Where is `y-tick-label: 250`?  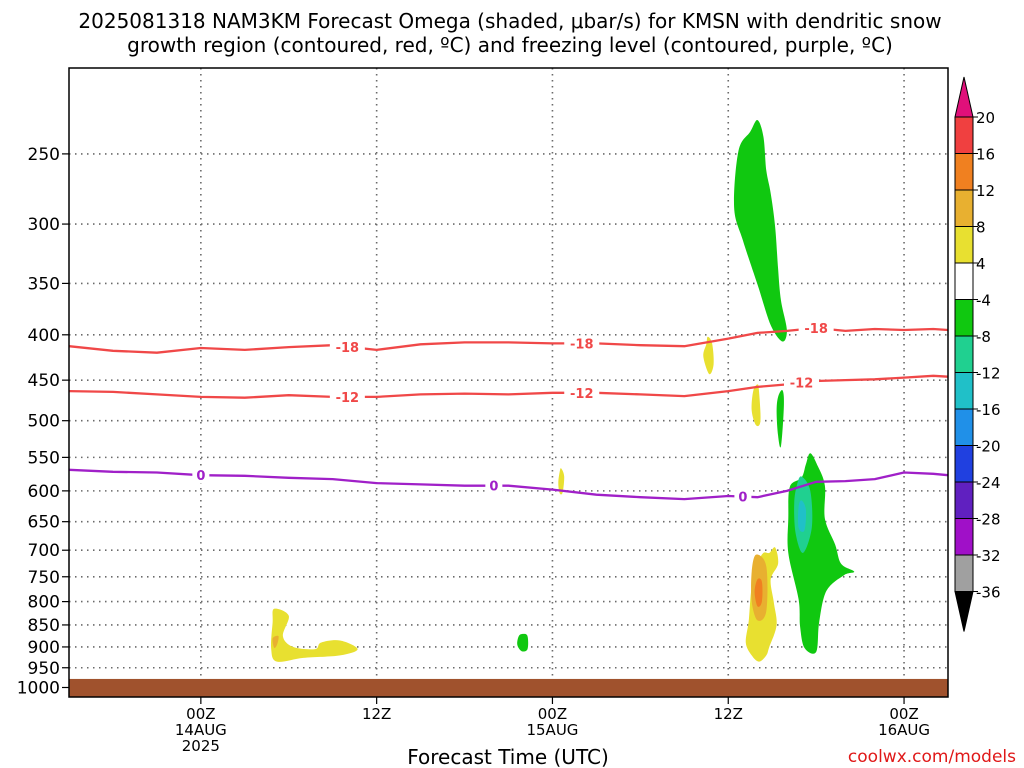
y-tick-label: 250 is located at coordinates (44, 155).